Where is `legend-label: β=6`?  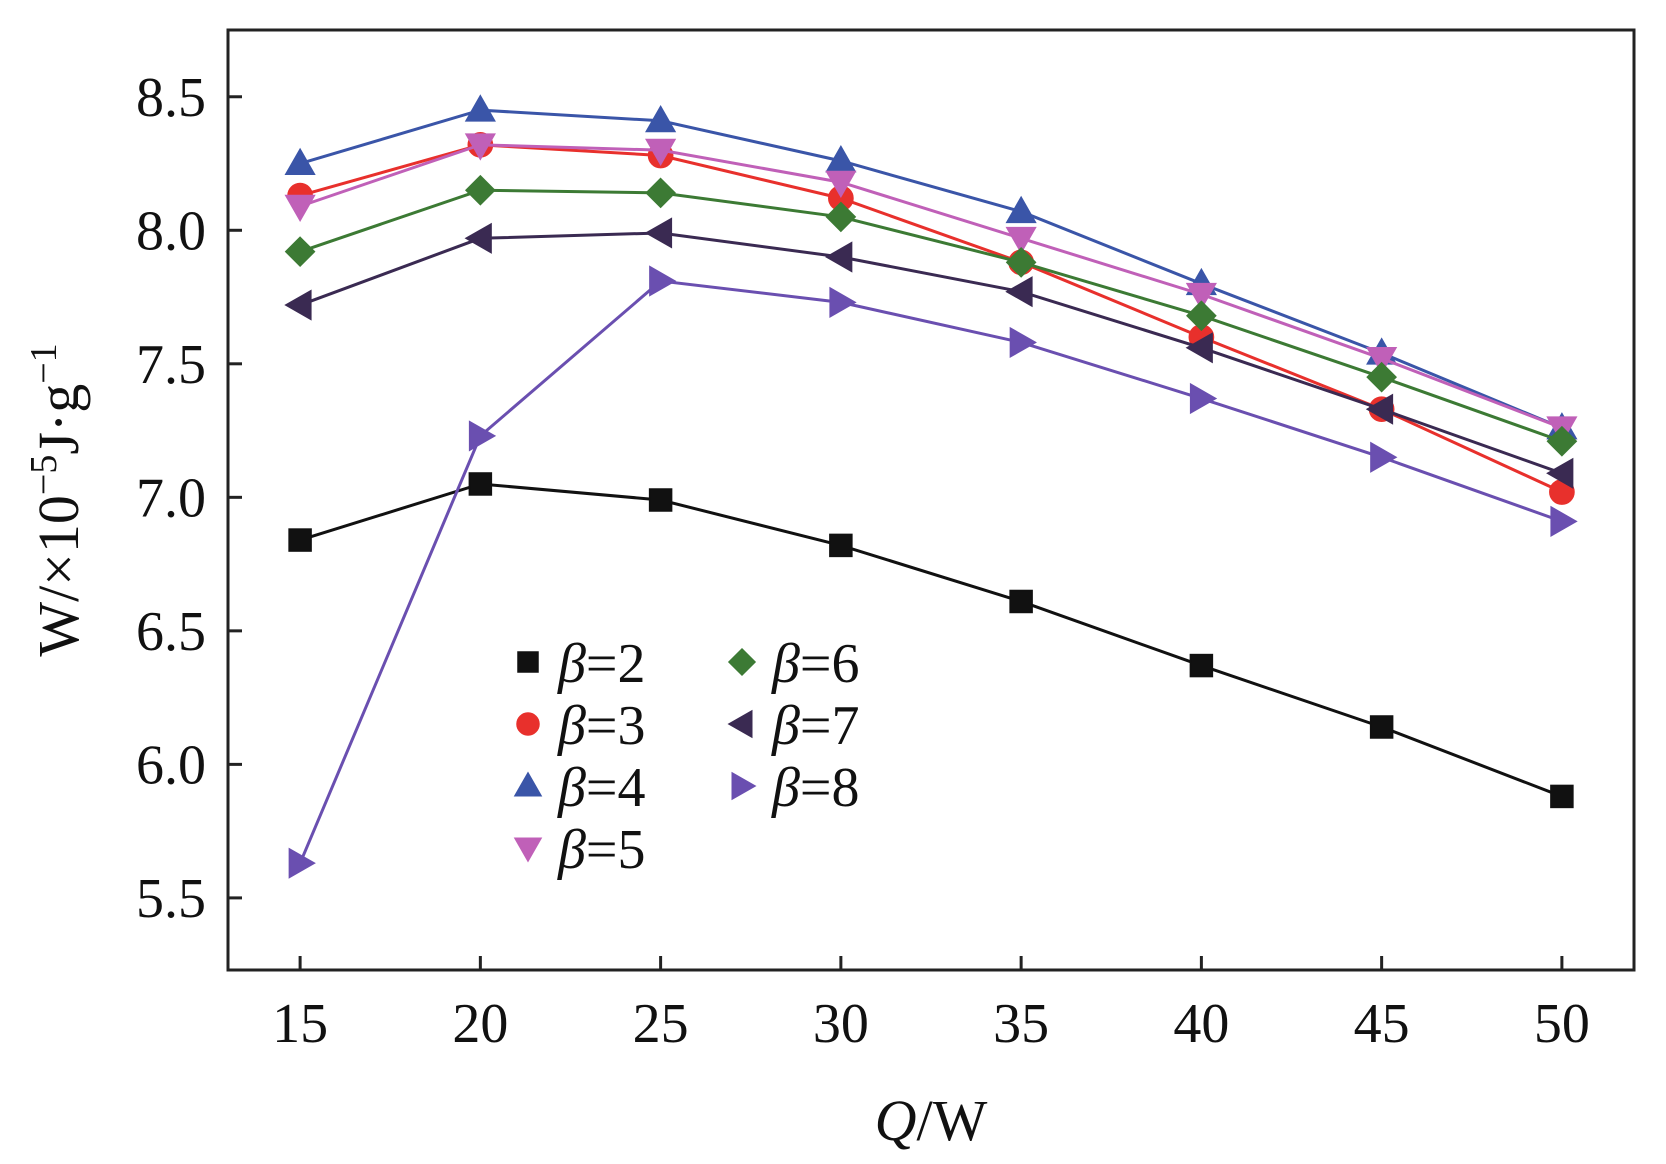 legend-label: β=6 is located at coordinates (815, 664).